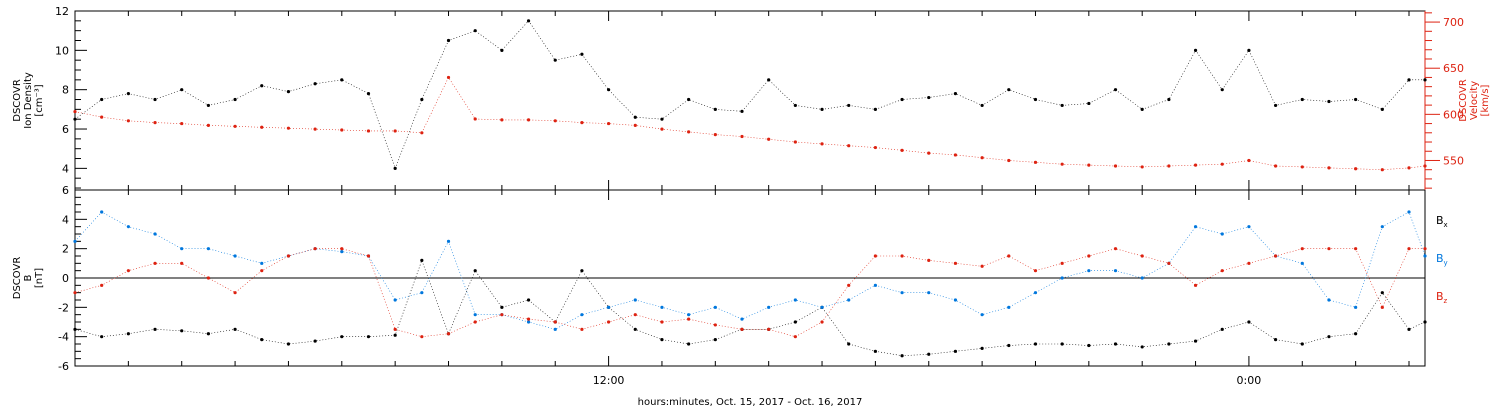  Describe the element at coordinates (62, 11) in the screenshot. I see `y-tick-label: 12` at that location.